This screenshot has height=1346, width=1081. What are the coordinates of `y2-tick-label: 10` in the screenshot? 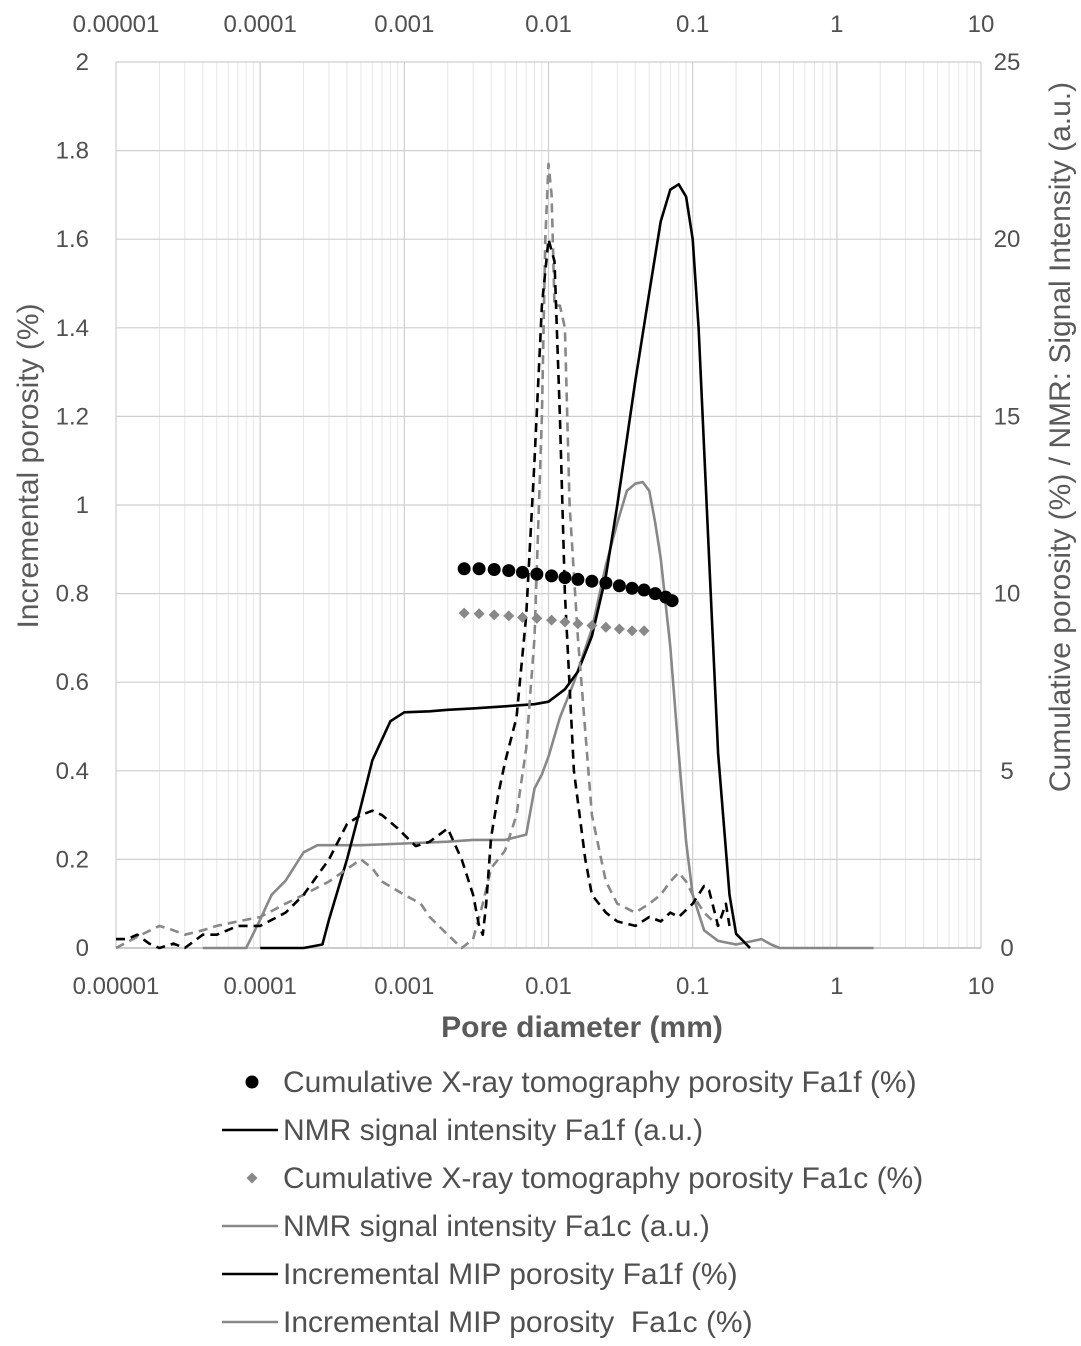 It's located at (1007, 594).